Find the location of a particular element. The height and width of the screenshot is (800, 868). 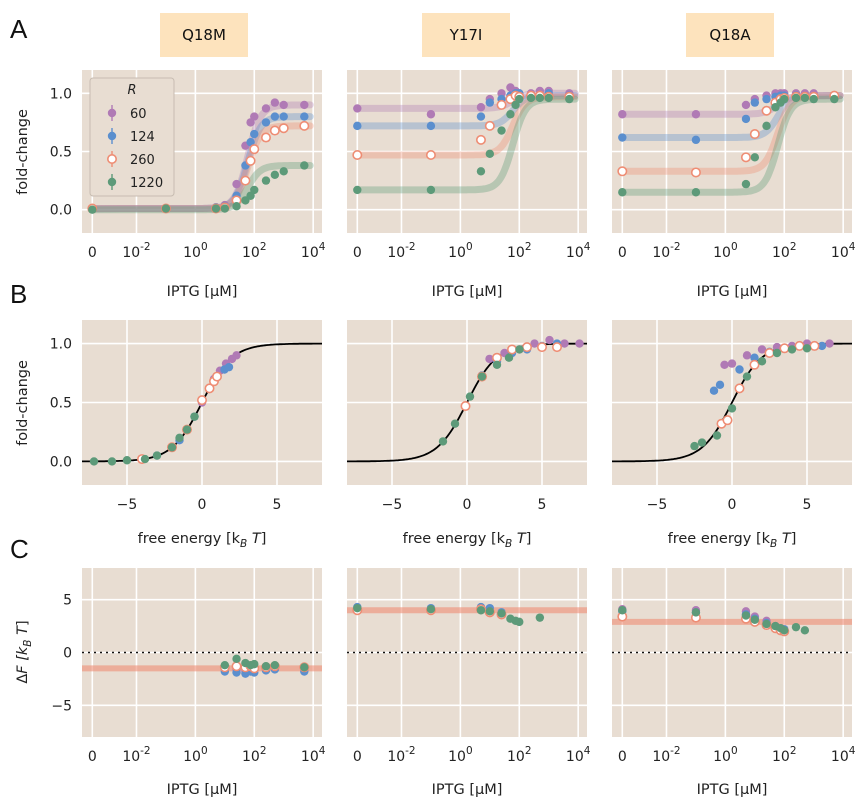

panel-a-2: 0 10-2 100 102 104 IPTG [µM] is located at coordinates (469, 185).